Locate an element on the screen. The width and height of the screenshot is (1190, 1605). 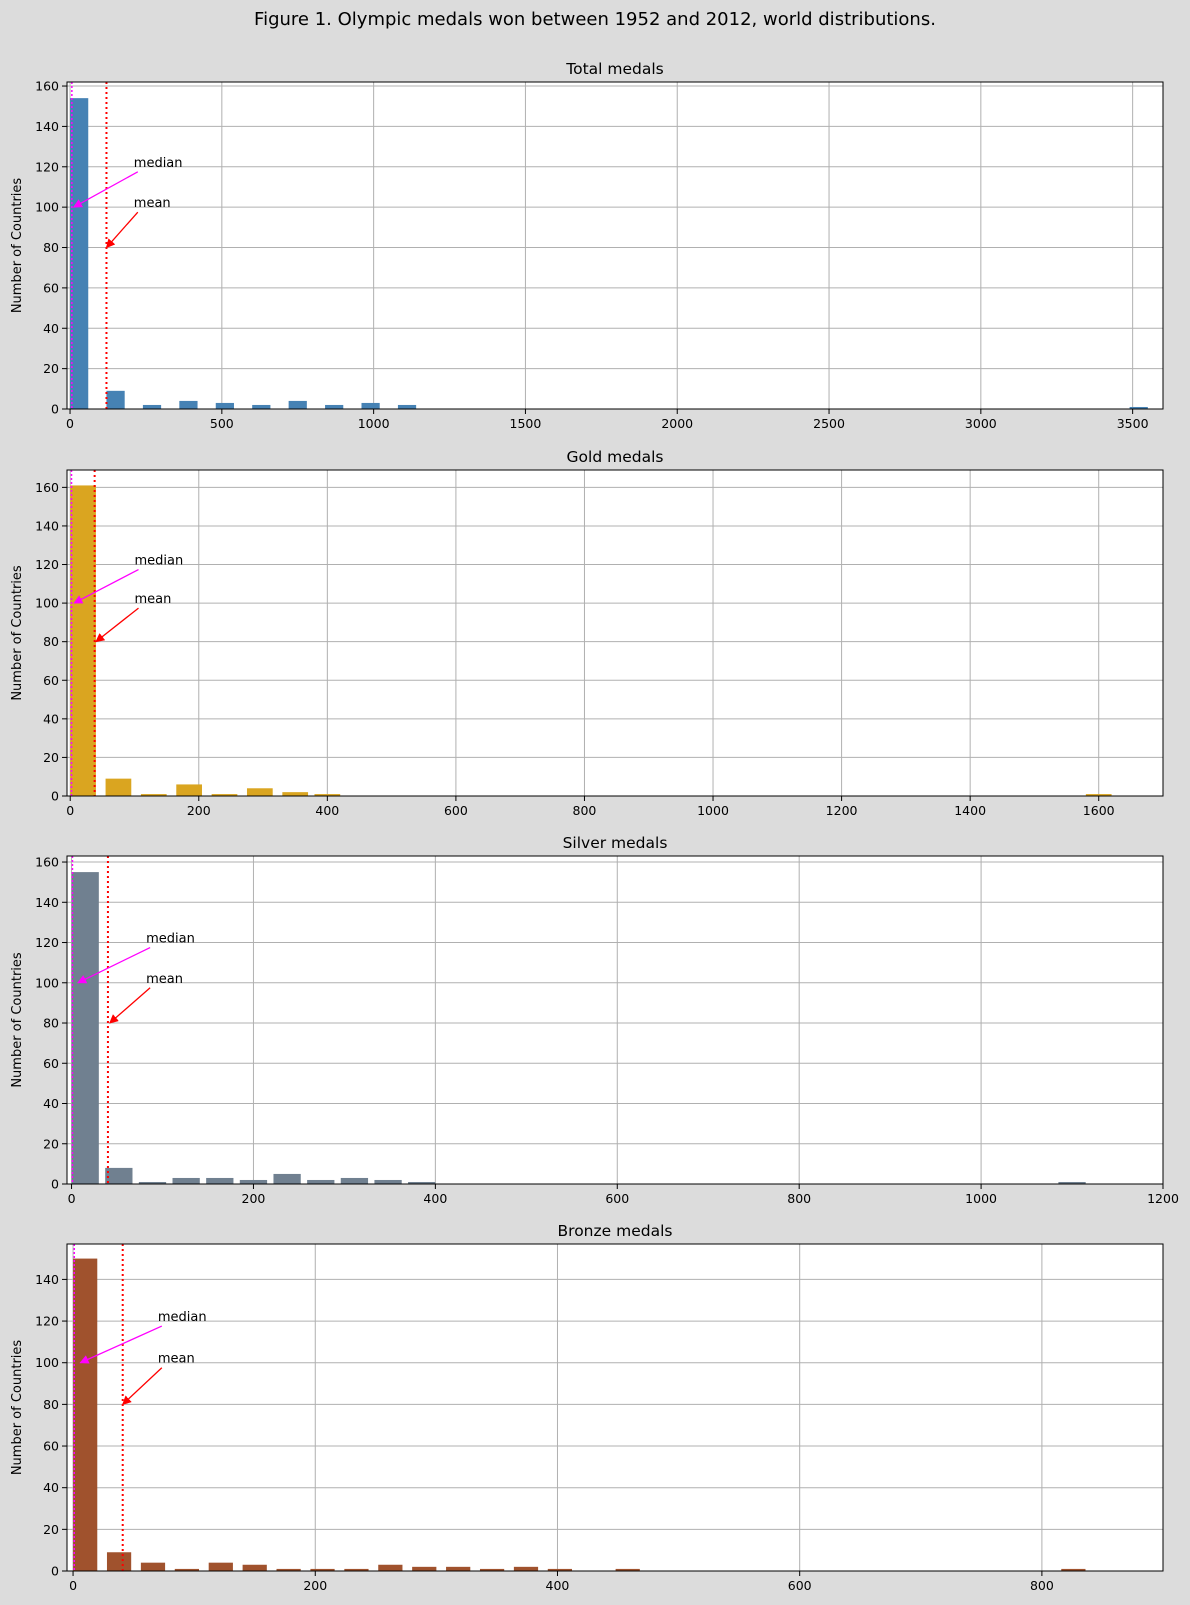
x-tick-label: 2500 is located at coordinates (829, 423).